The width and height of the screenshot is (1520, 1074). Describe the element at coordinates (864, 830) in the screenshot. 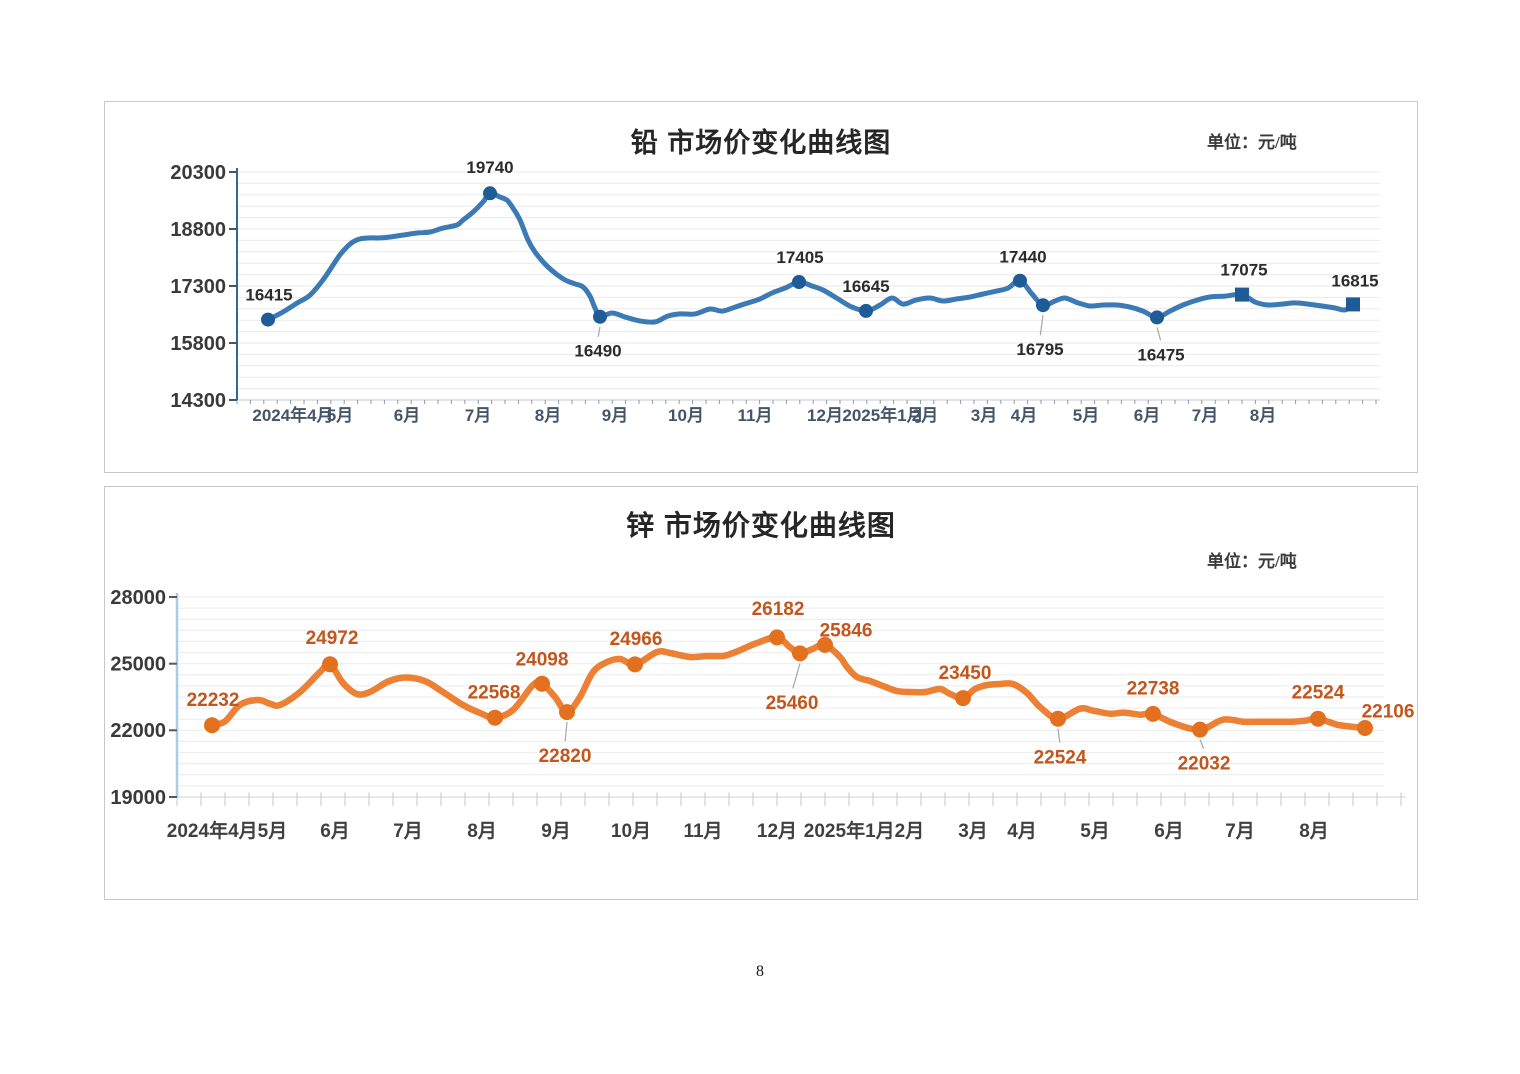

I see `x-tick-label: 2025年1月2月` at that location.